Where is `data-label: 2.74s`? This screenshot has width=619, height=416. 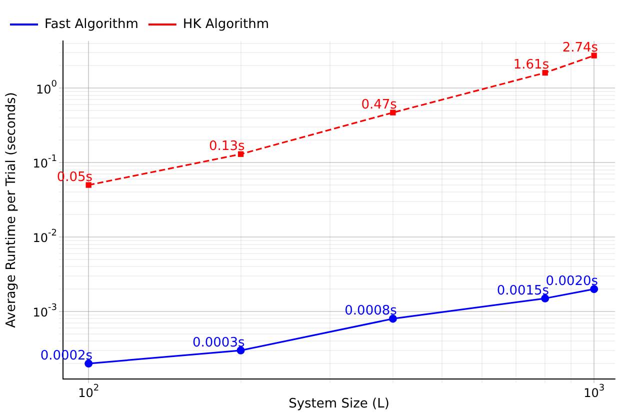 data-label: 2.74s is located at coordinates (580, 48).